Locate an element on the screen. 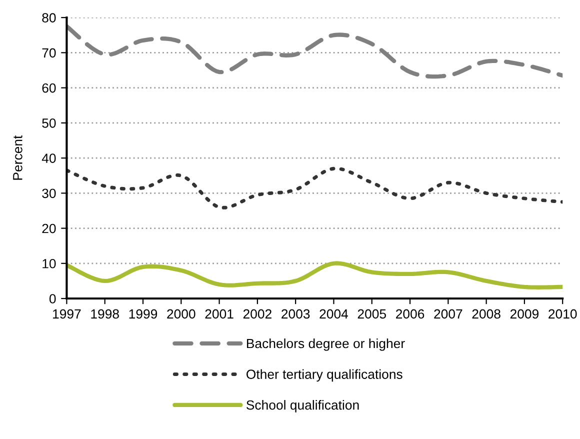 Image resolution: width=580 pixels, height=439 pixels. x-tick-label: 1997 is located at coordinates (67, 314).